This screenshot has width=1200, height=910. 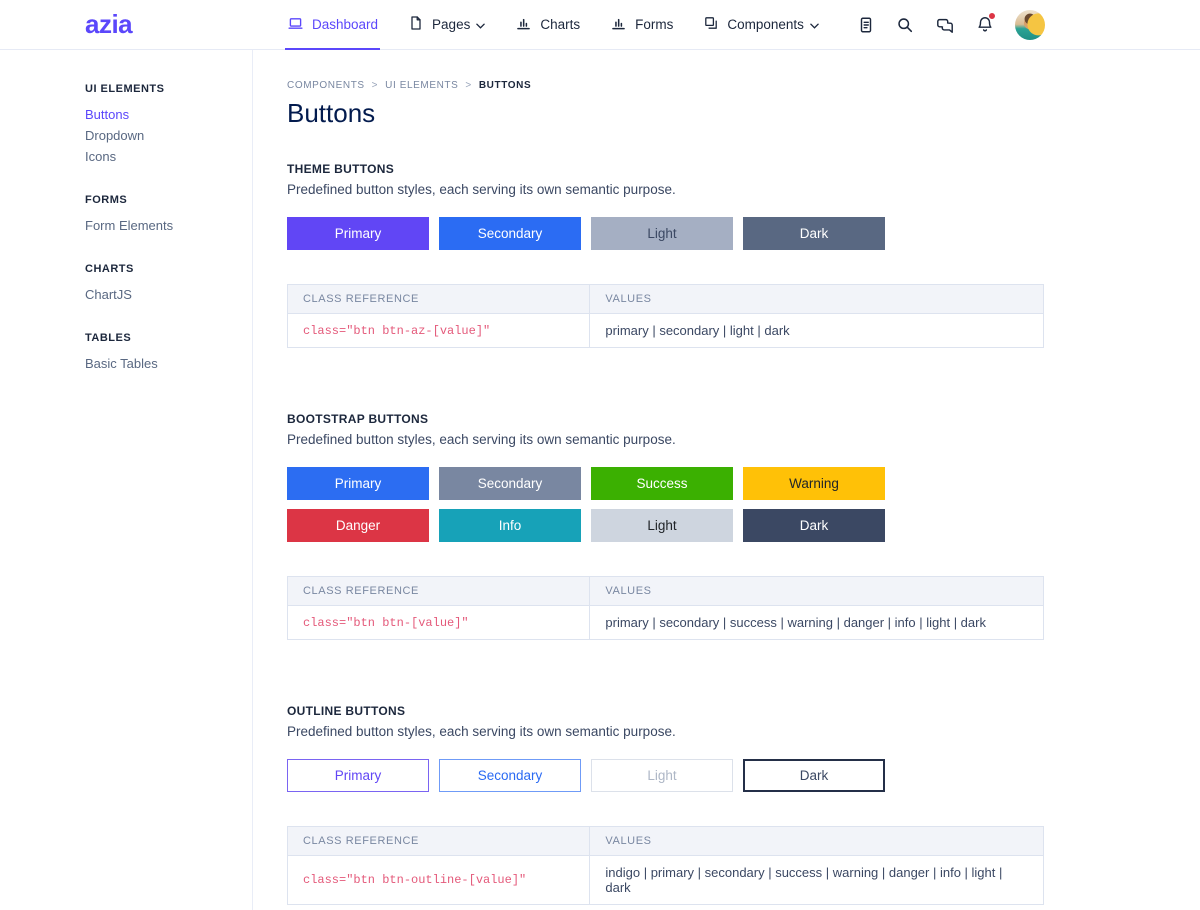 What do you see at coordinates (358, 775) in the screenshot?
I see `outline-primary-button: Primary` at bounding box center [358, 775].